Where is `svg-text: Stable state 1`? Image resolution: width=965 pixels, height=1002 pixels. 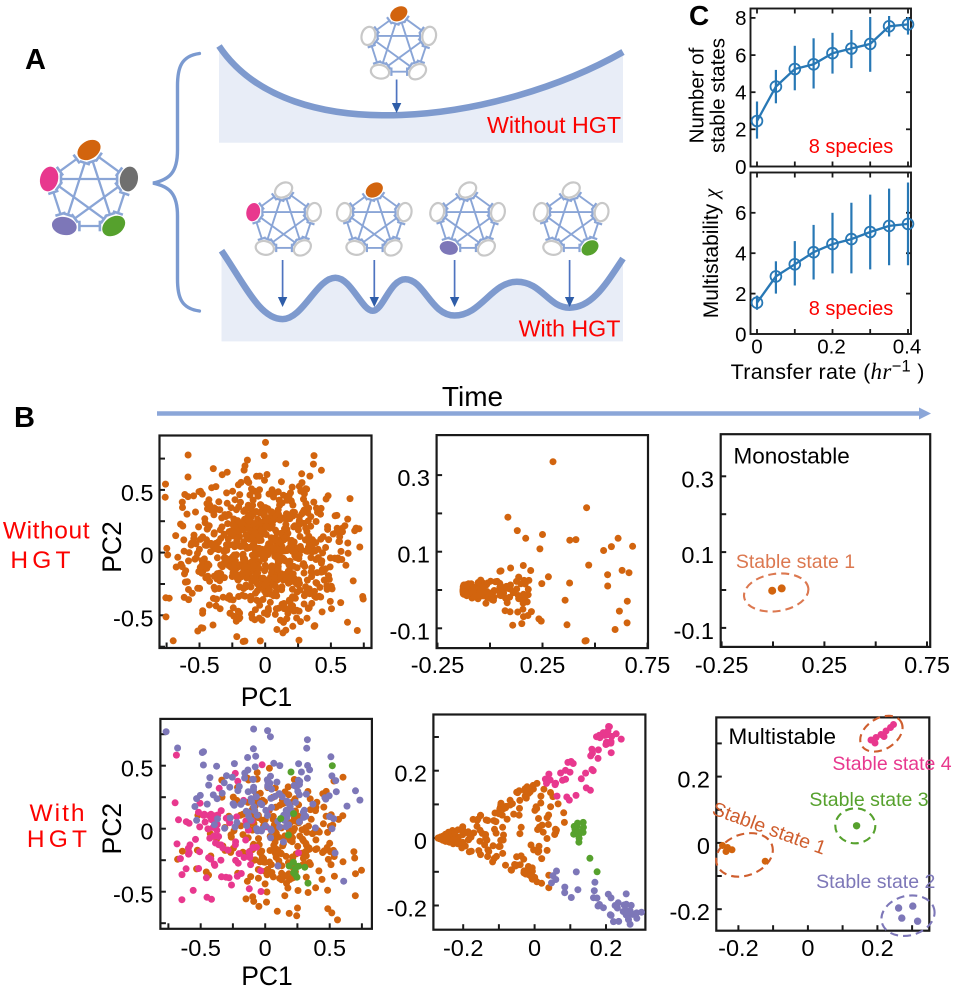 svg-text: Stable state 1 is located at coordinates (795, 562).